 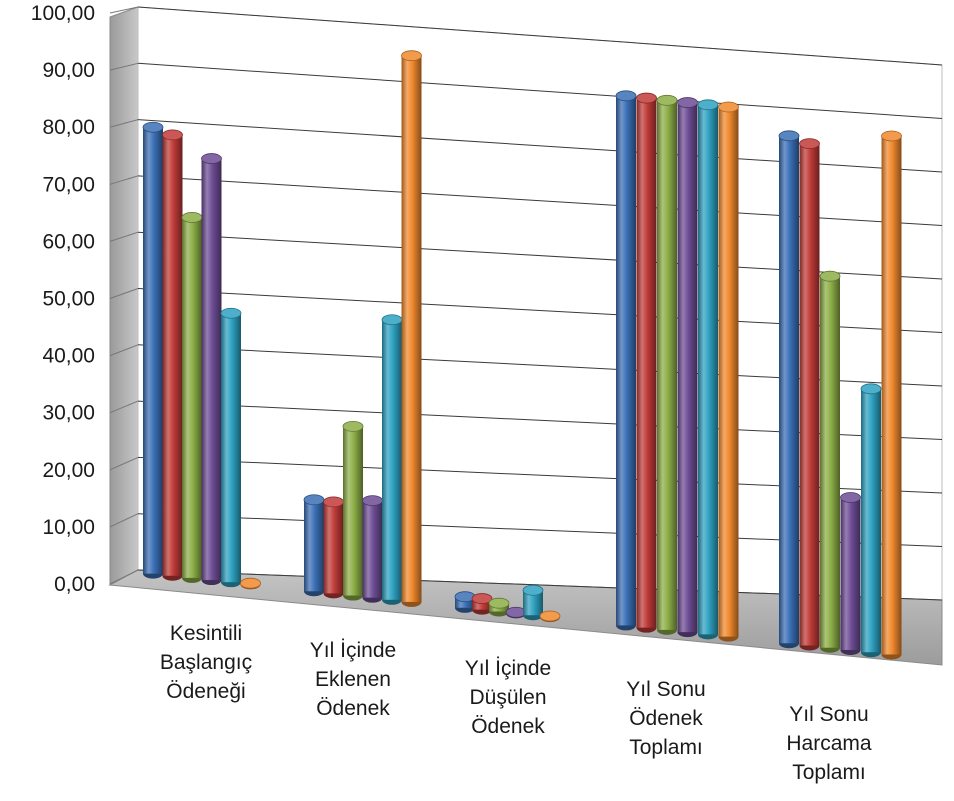 What do you see at coordinates (63, 13) in the screenshot?
I see `y-tick-label: 100,00` at bounding box center [63, 13].